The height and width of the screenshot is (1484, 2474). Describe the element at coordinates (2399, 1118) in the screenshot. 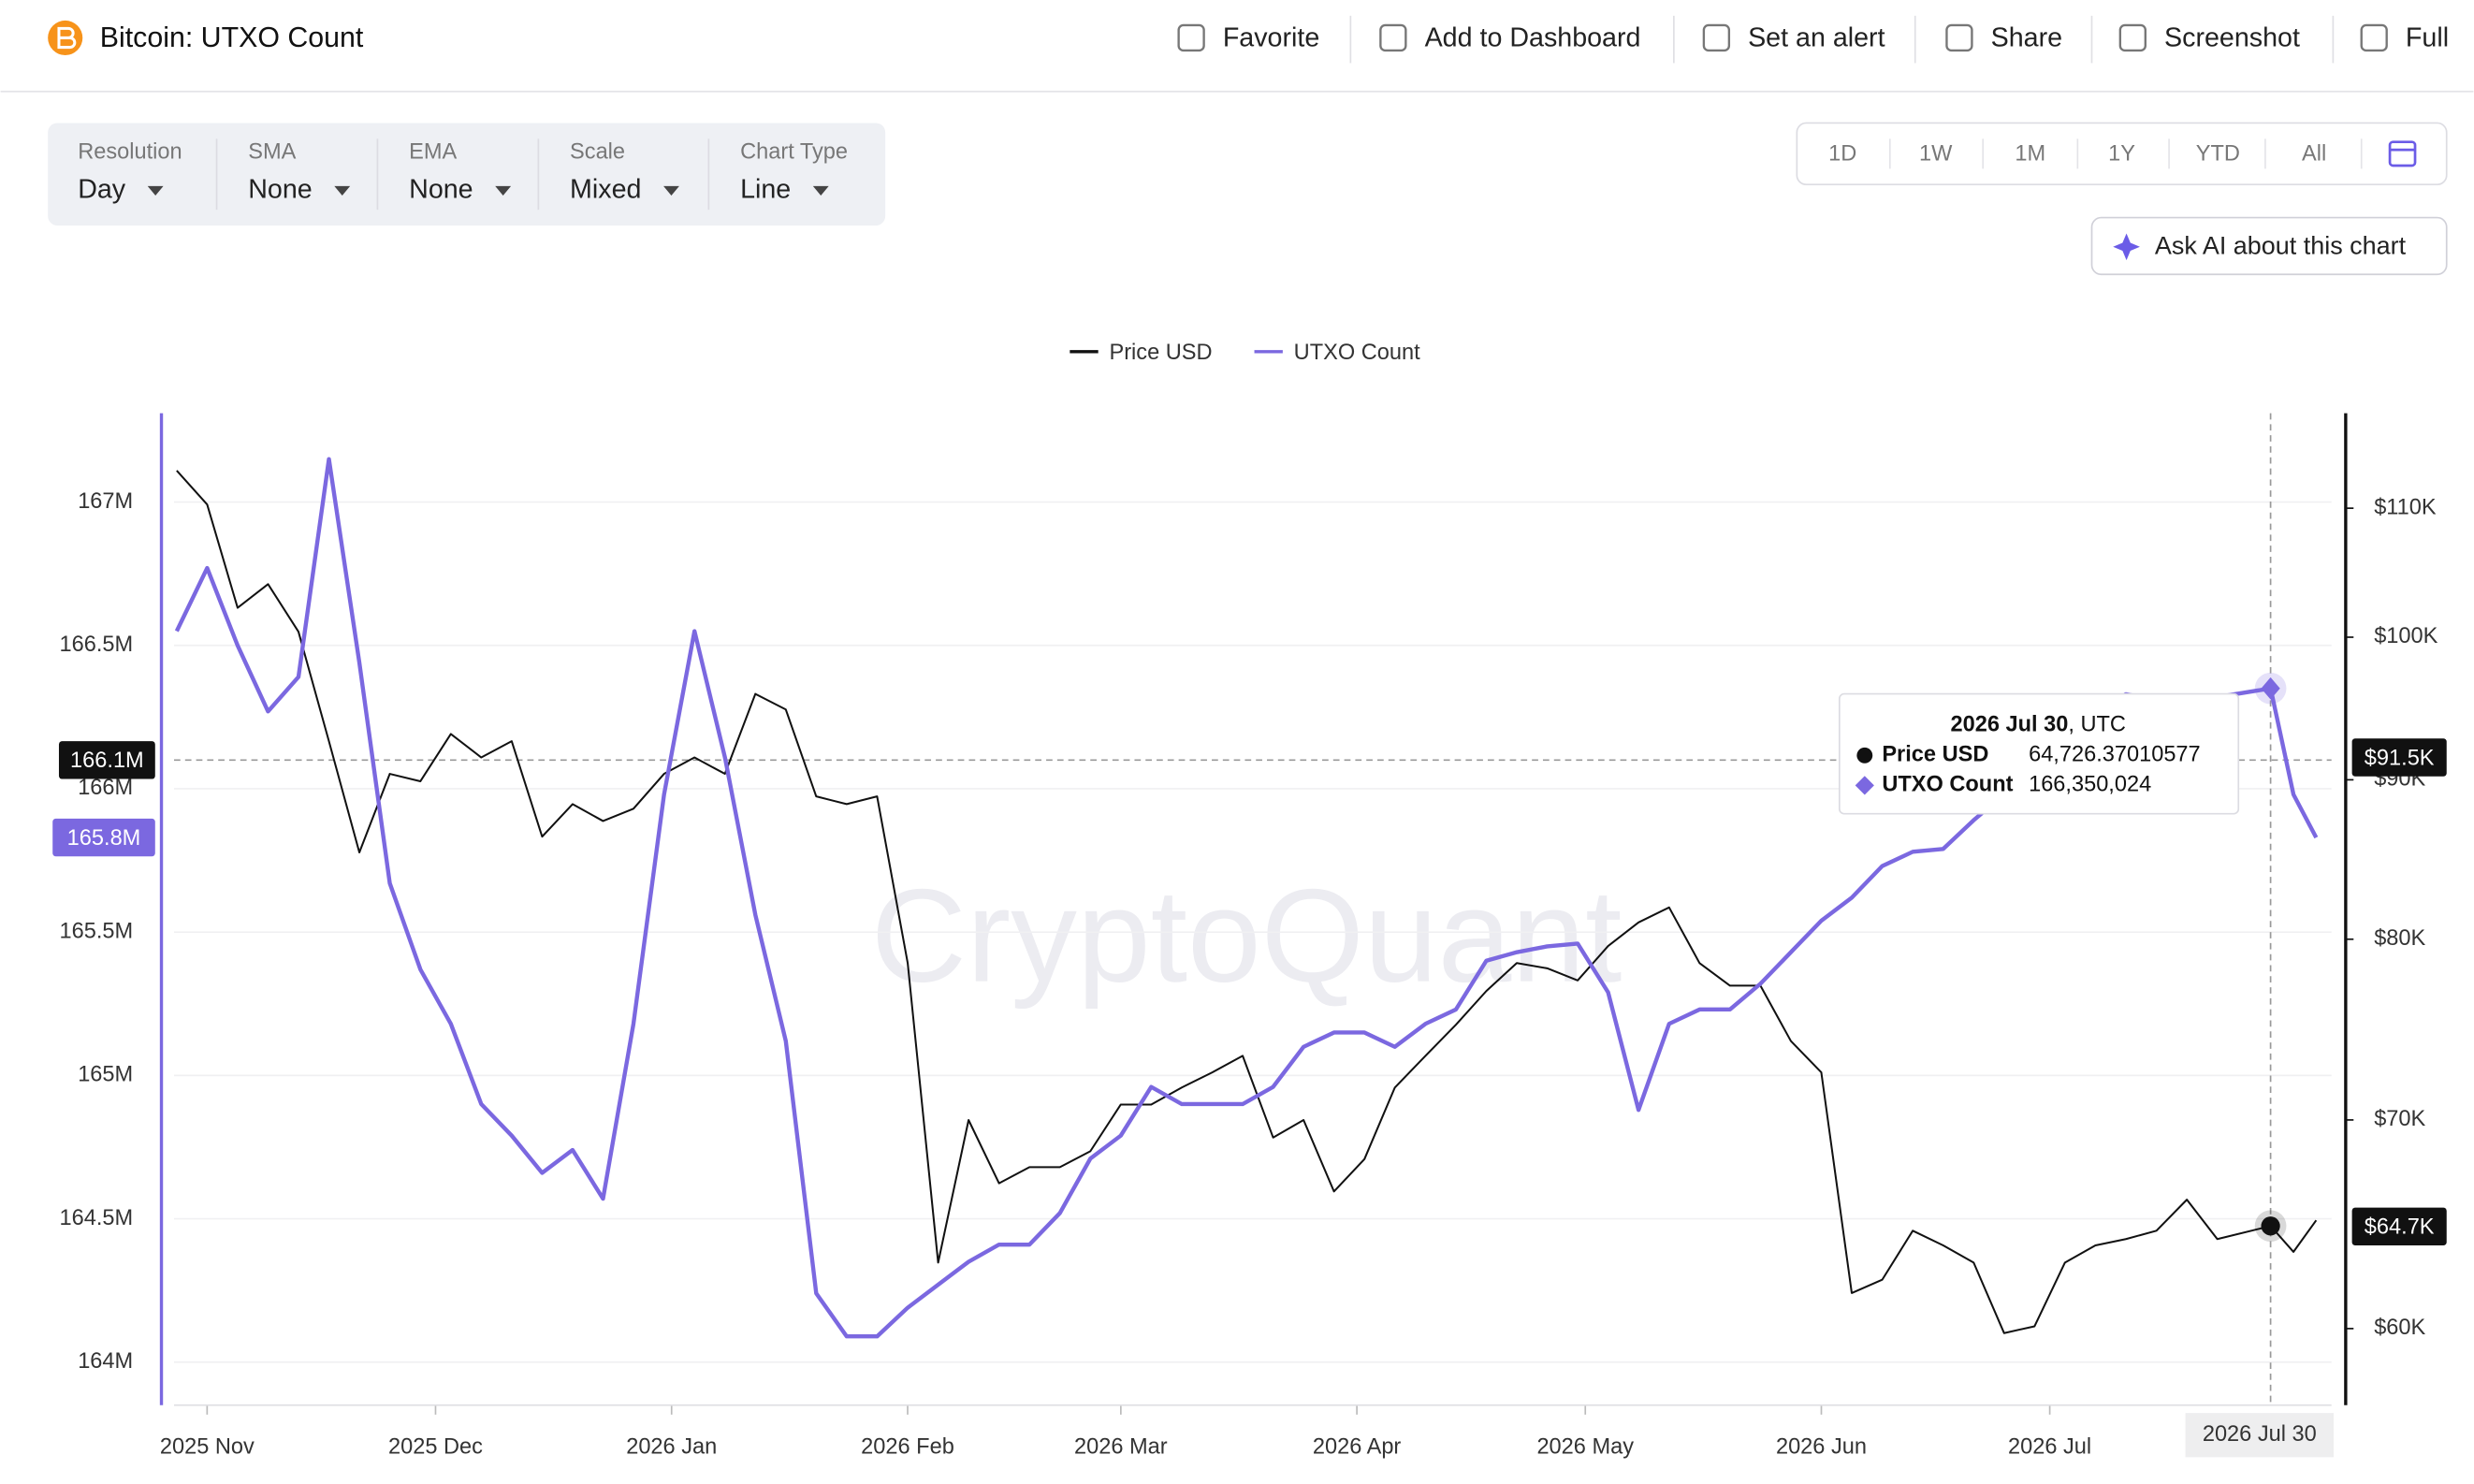

I see `y2-tick-label: $70K` at that location.